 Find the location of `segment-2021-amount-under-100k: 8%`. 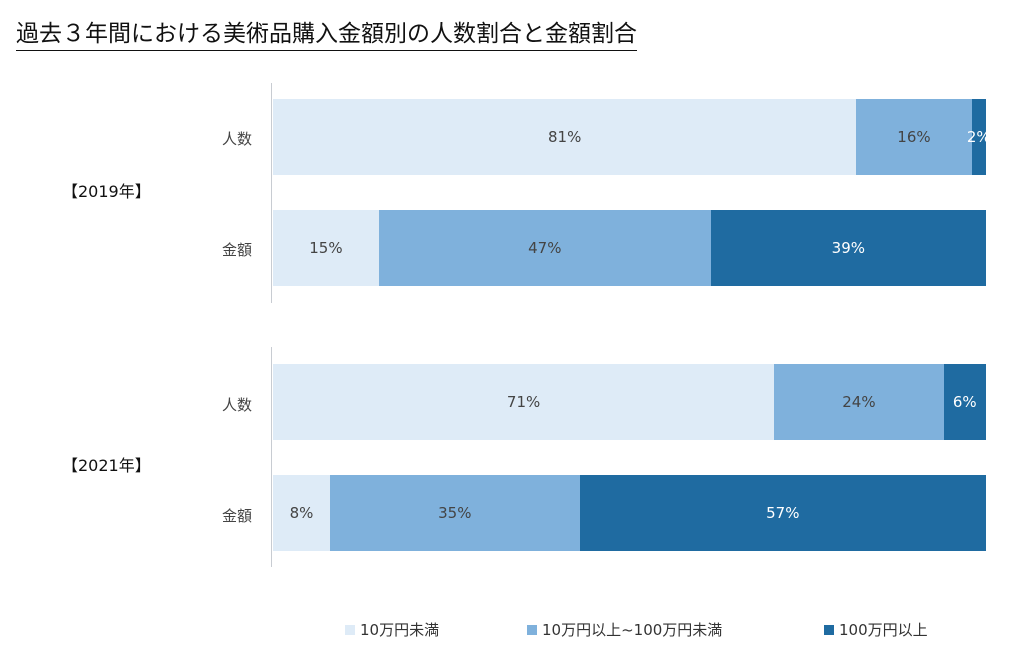

segment-2021-amount-under-100k: 8% is located at coordinates (302, 513).